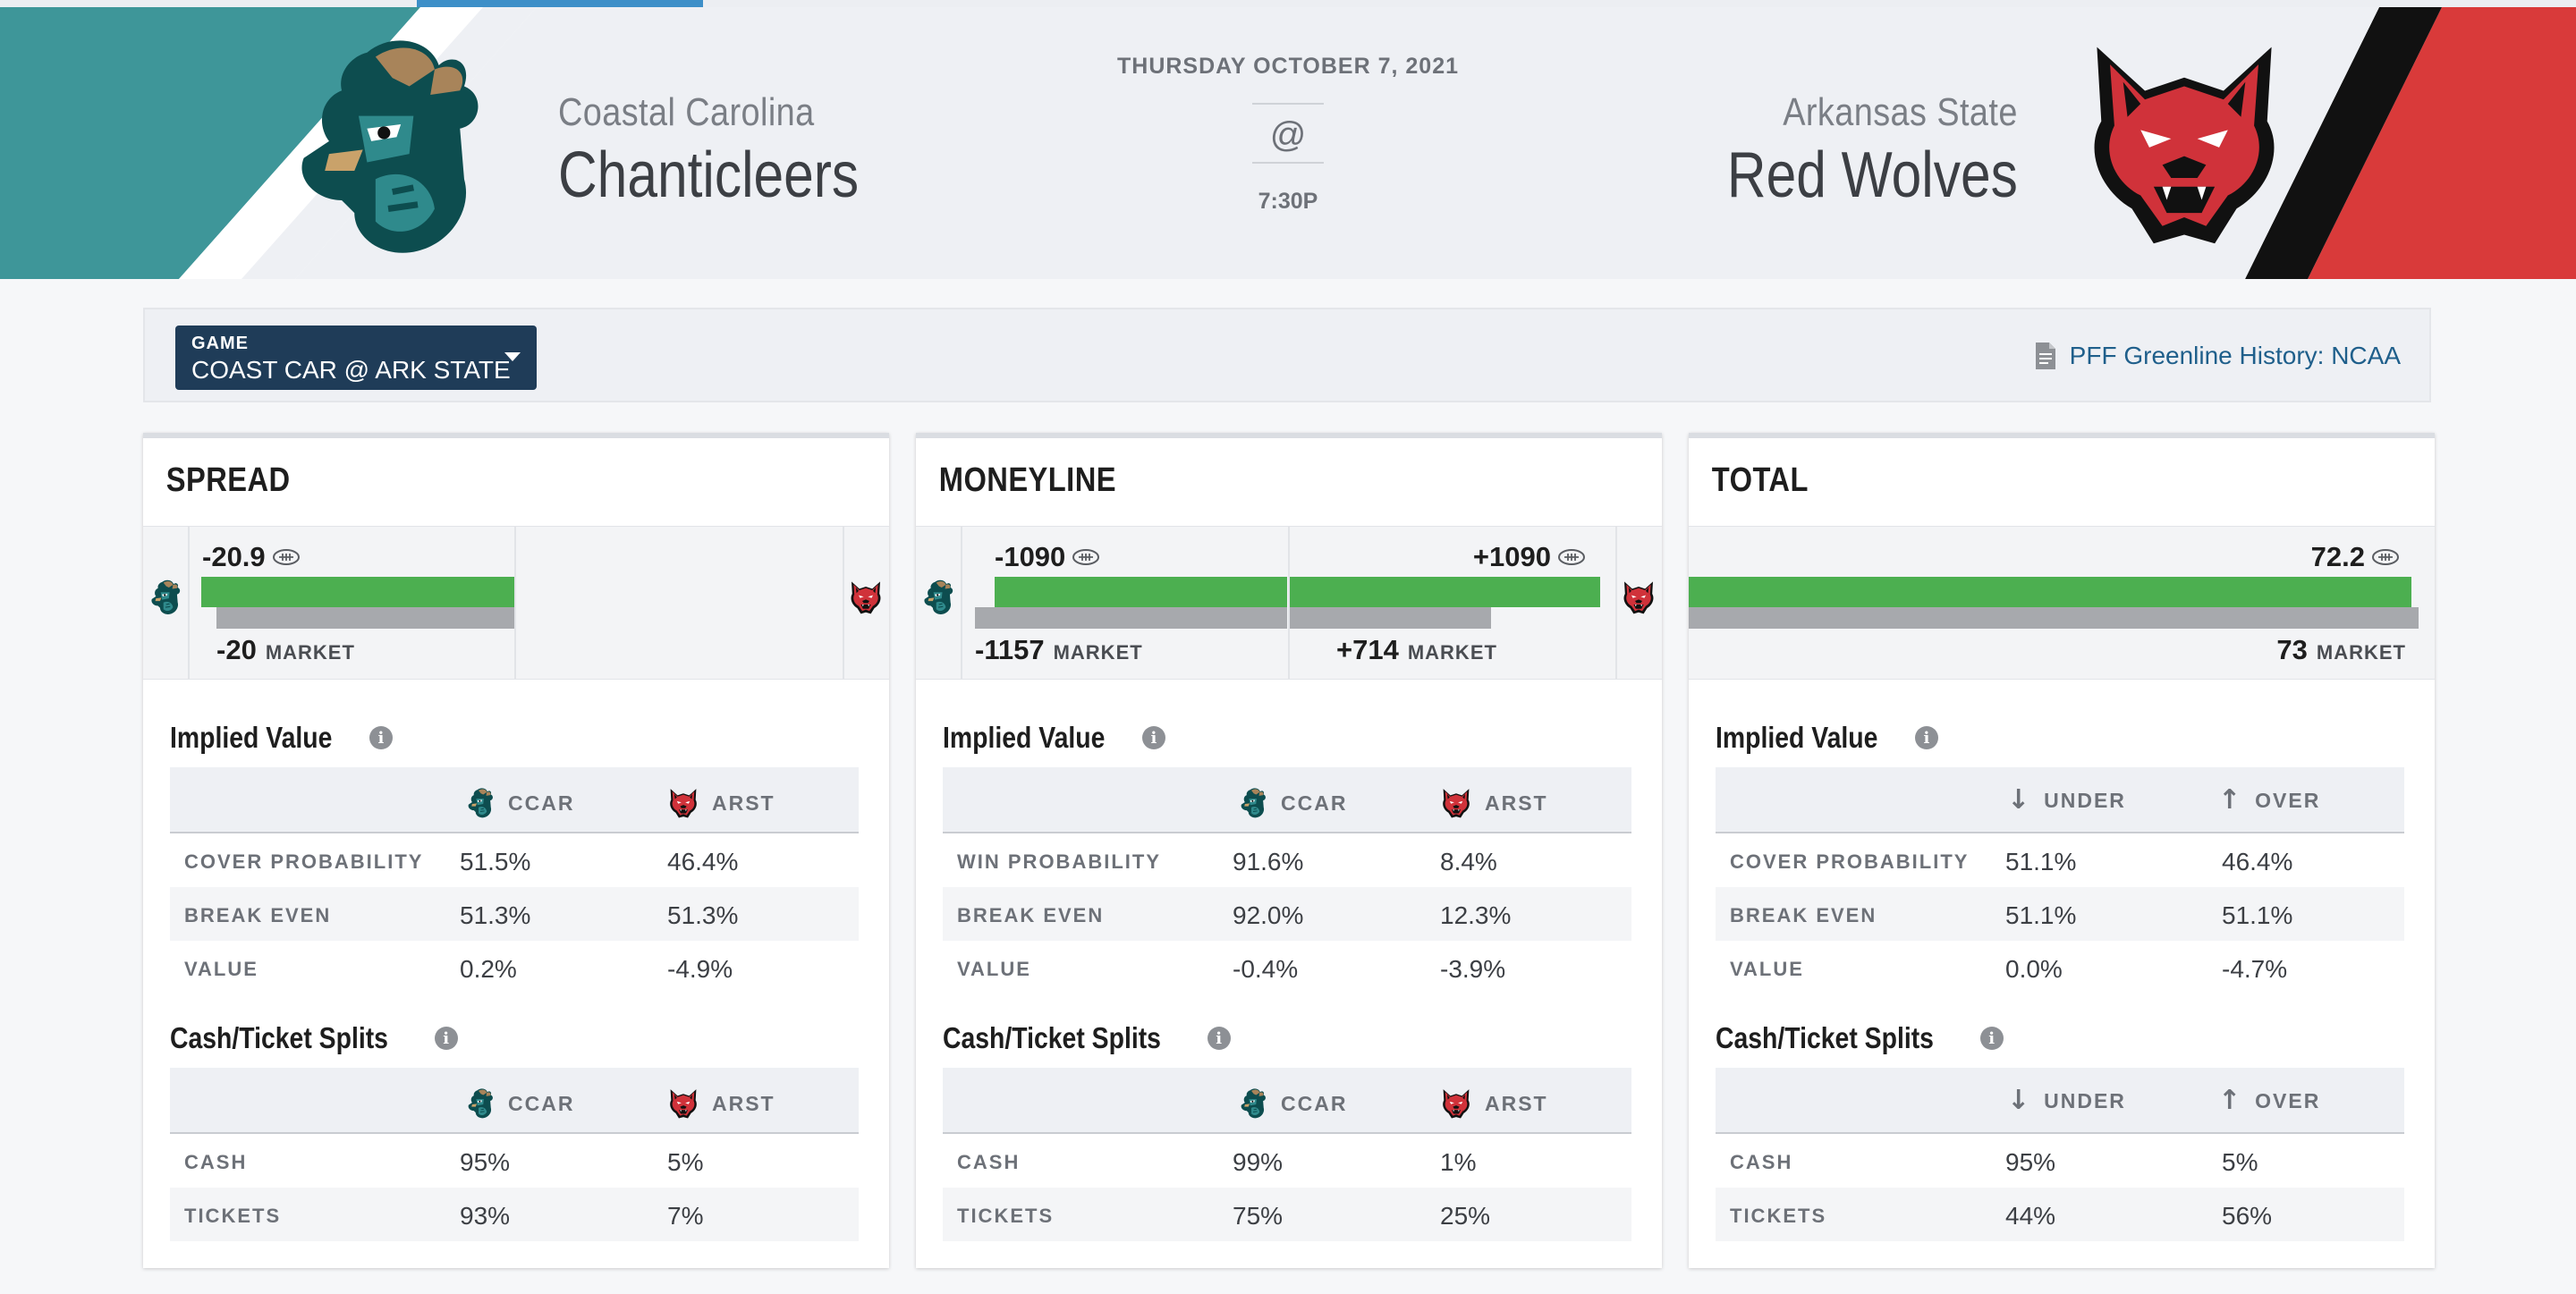  Describe the element at coordinates (356, 358) in the screenshot. I see `game-select-dropdown: GAME COAST CAR @ ARK STATE` at that location.